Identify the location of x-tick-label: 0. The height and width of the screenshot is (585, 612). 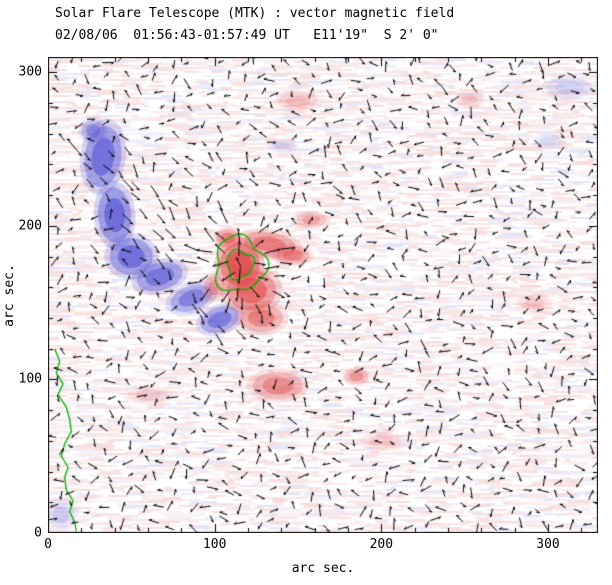
(48, 544).